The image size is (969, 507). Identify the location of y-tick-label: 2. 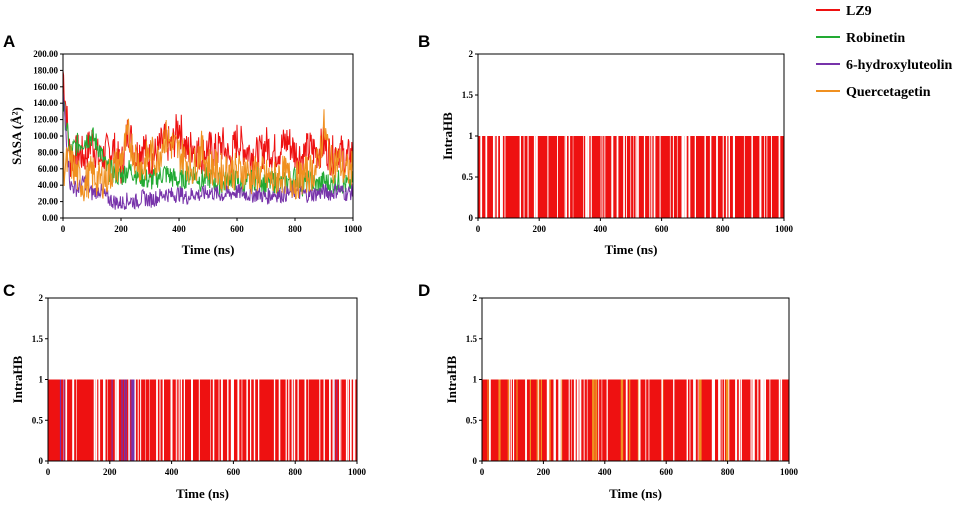
(41, 298).